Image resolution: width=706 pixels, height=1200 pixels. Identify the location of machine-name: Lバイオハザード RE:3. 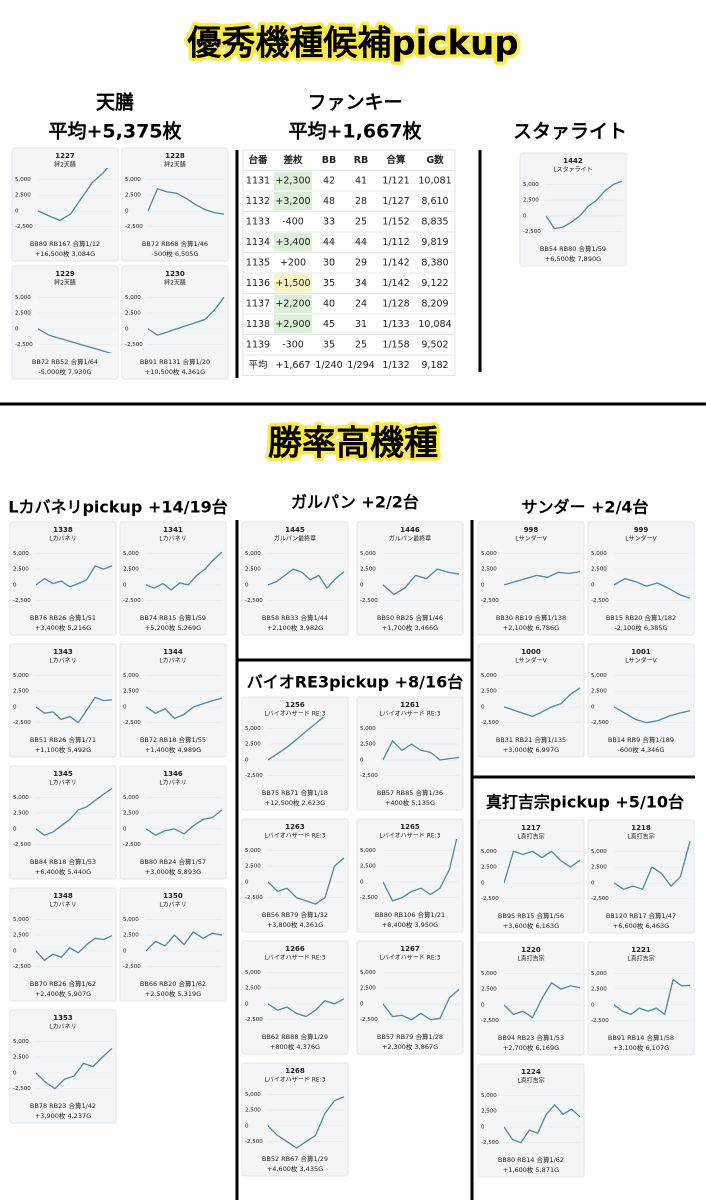
(294, 1080).